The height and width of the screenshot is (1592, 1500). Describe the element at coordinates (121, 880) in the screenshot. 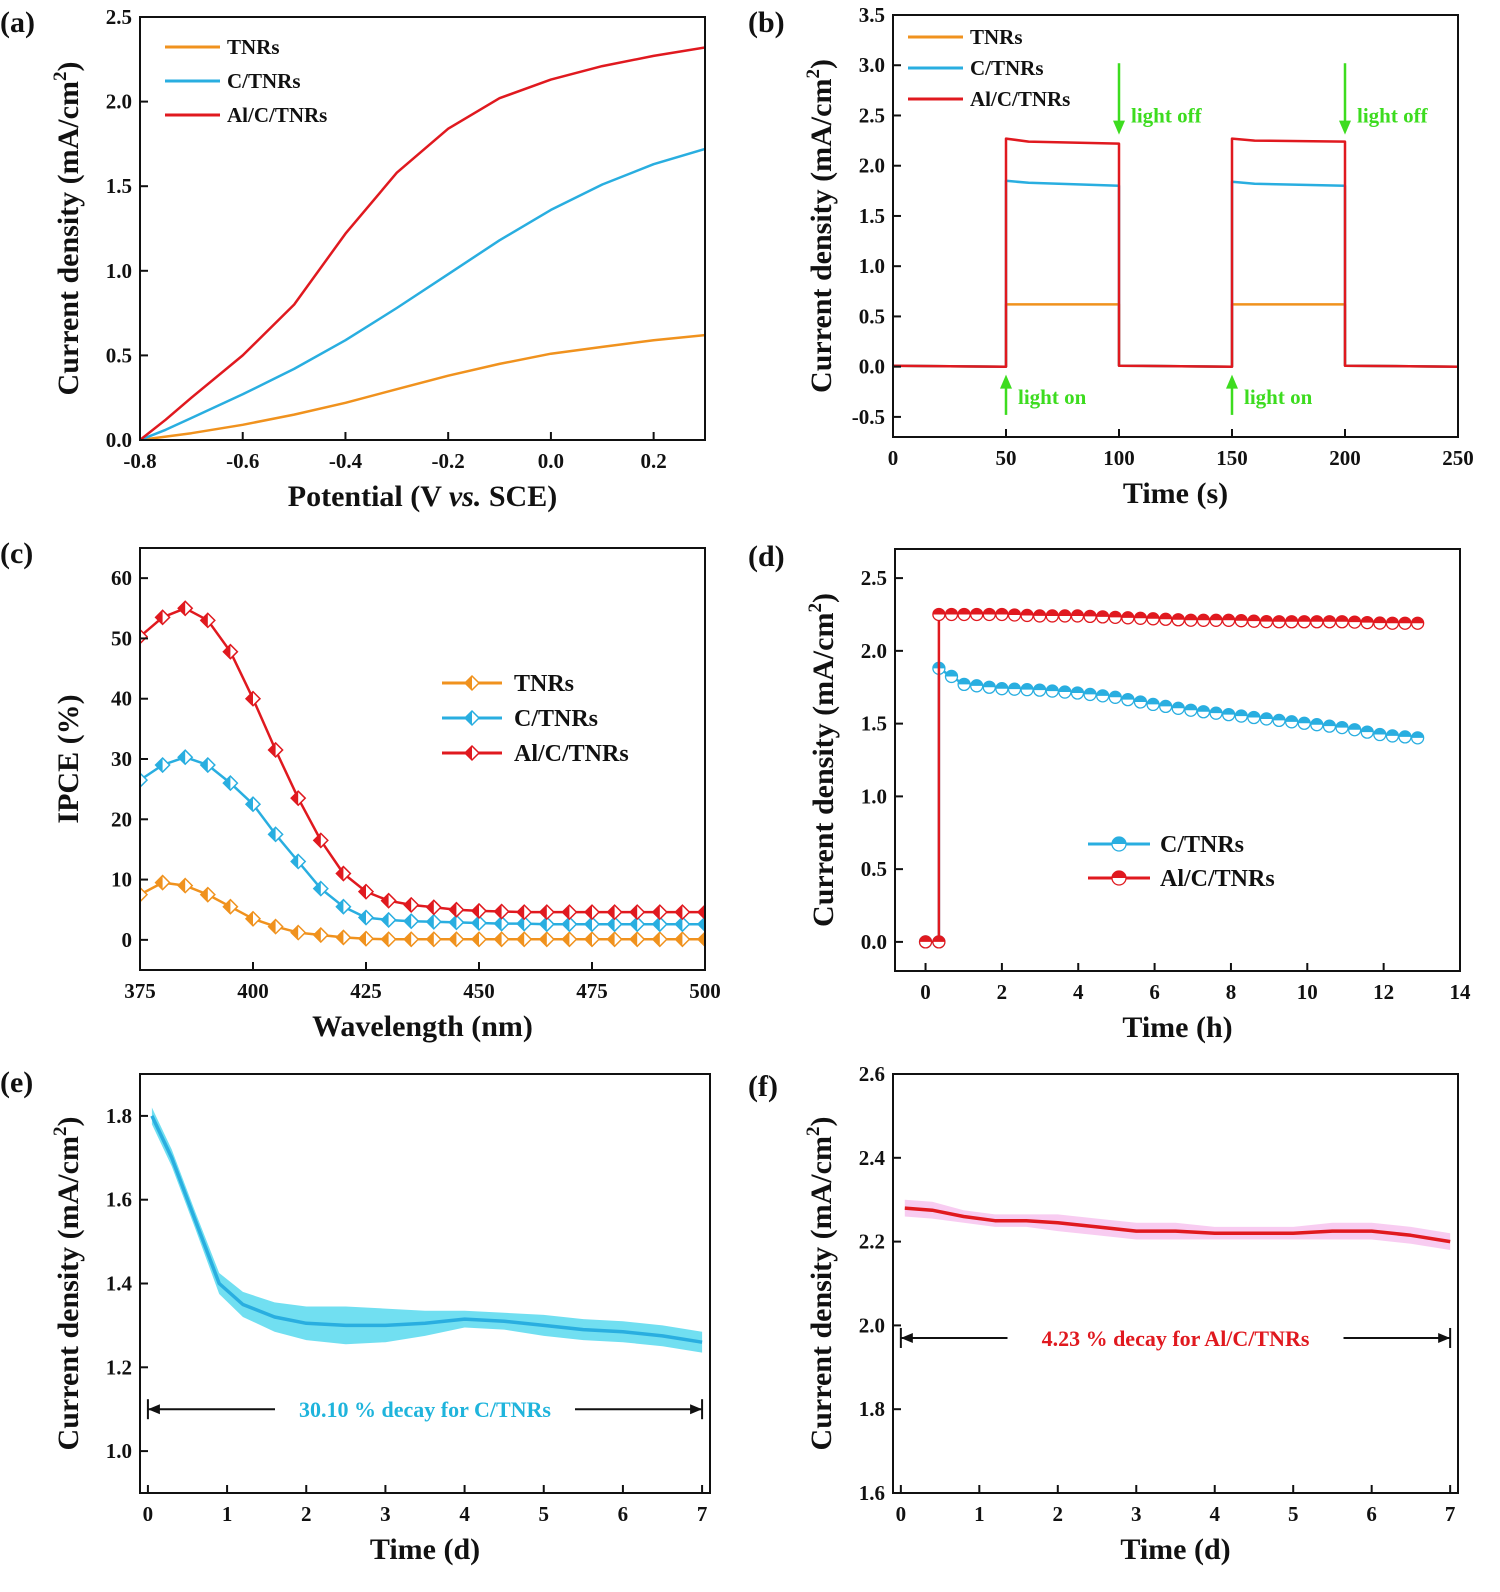

I see `y-tick-label: 10` at that location.